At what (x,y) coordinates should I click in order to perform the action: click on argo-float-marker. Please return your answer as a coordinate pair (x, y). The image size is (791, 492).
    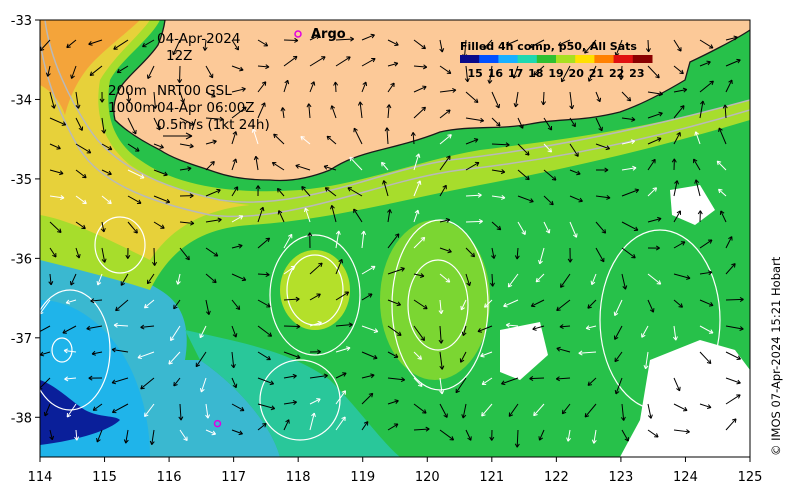
    Looking at the image, I should click on (217, 423).